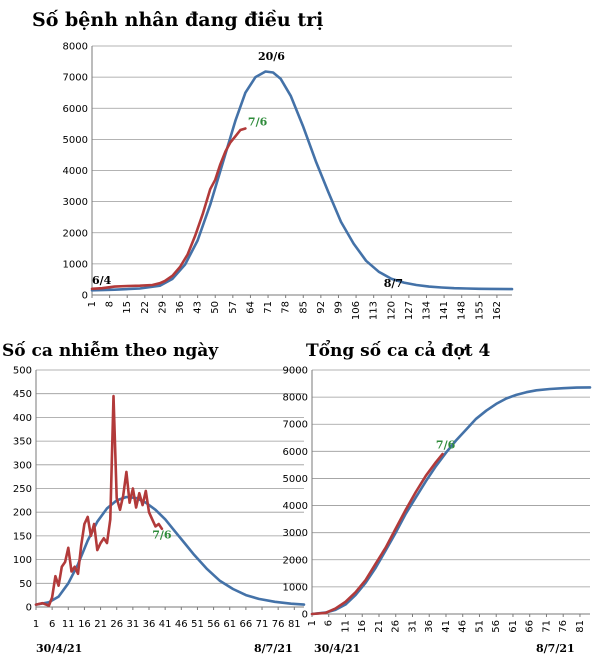 This screenshot has height=660, width=592. I want to click on chart2-series-0-line, so click(170, 550).